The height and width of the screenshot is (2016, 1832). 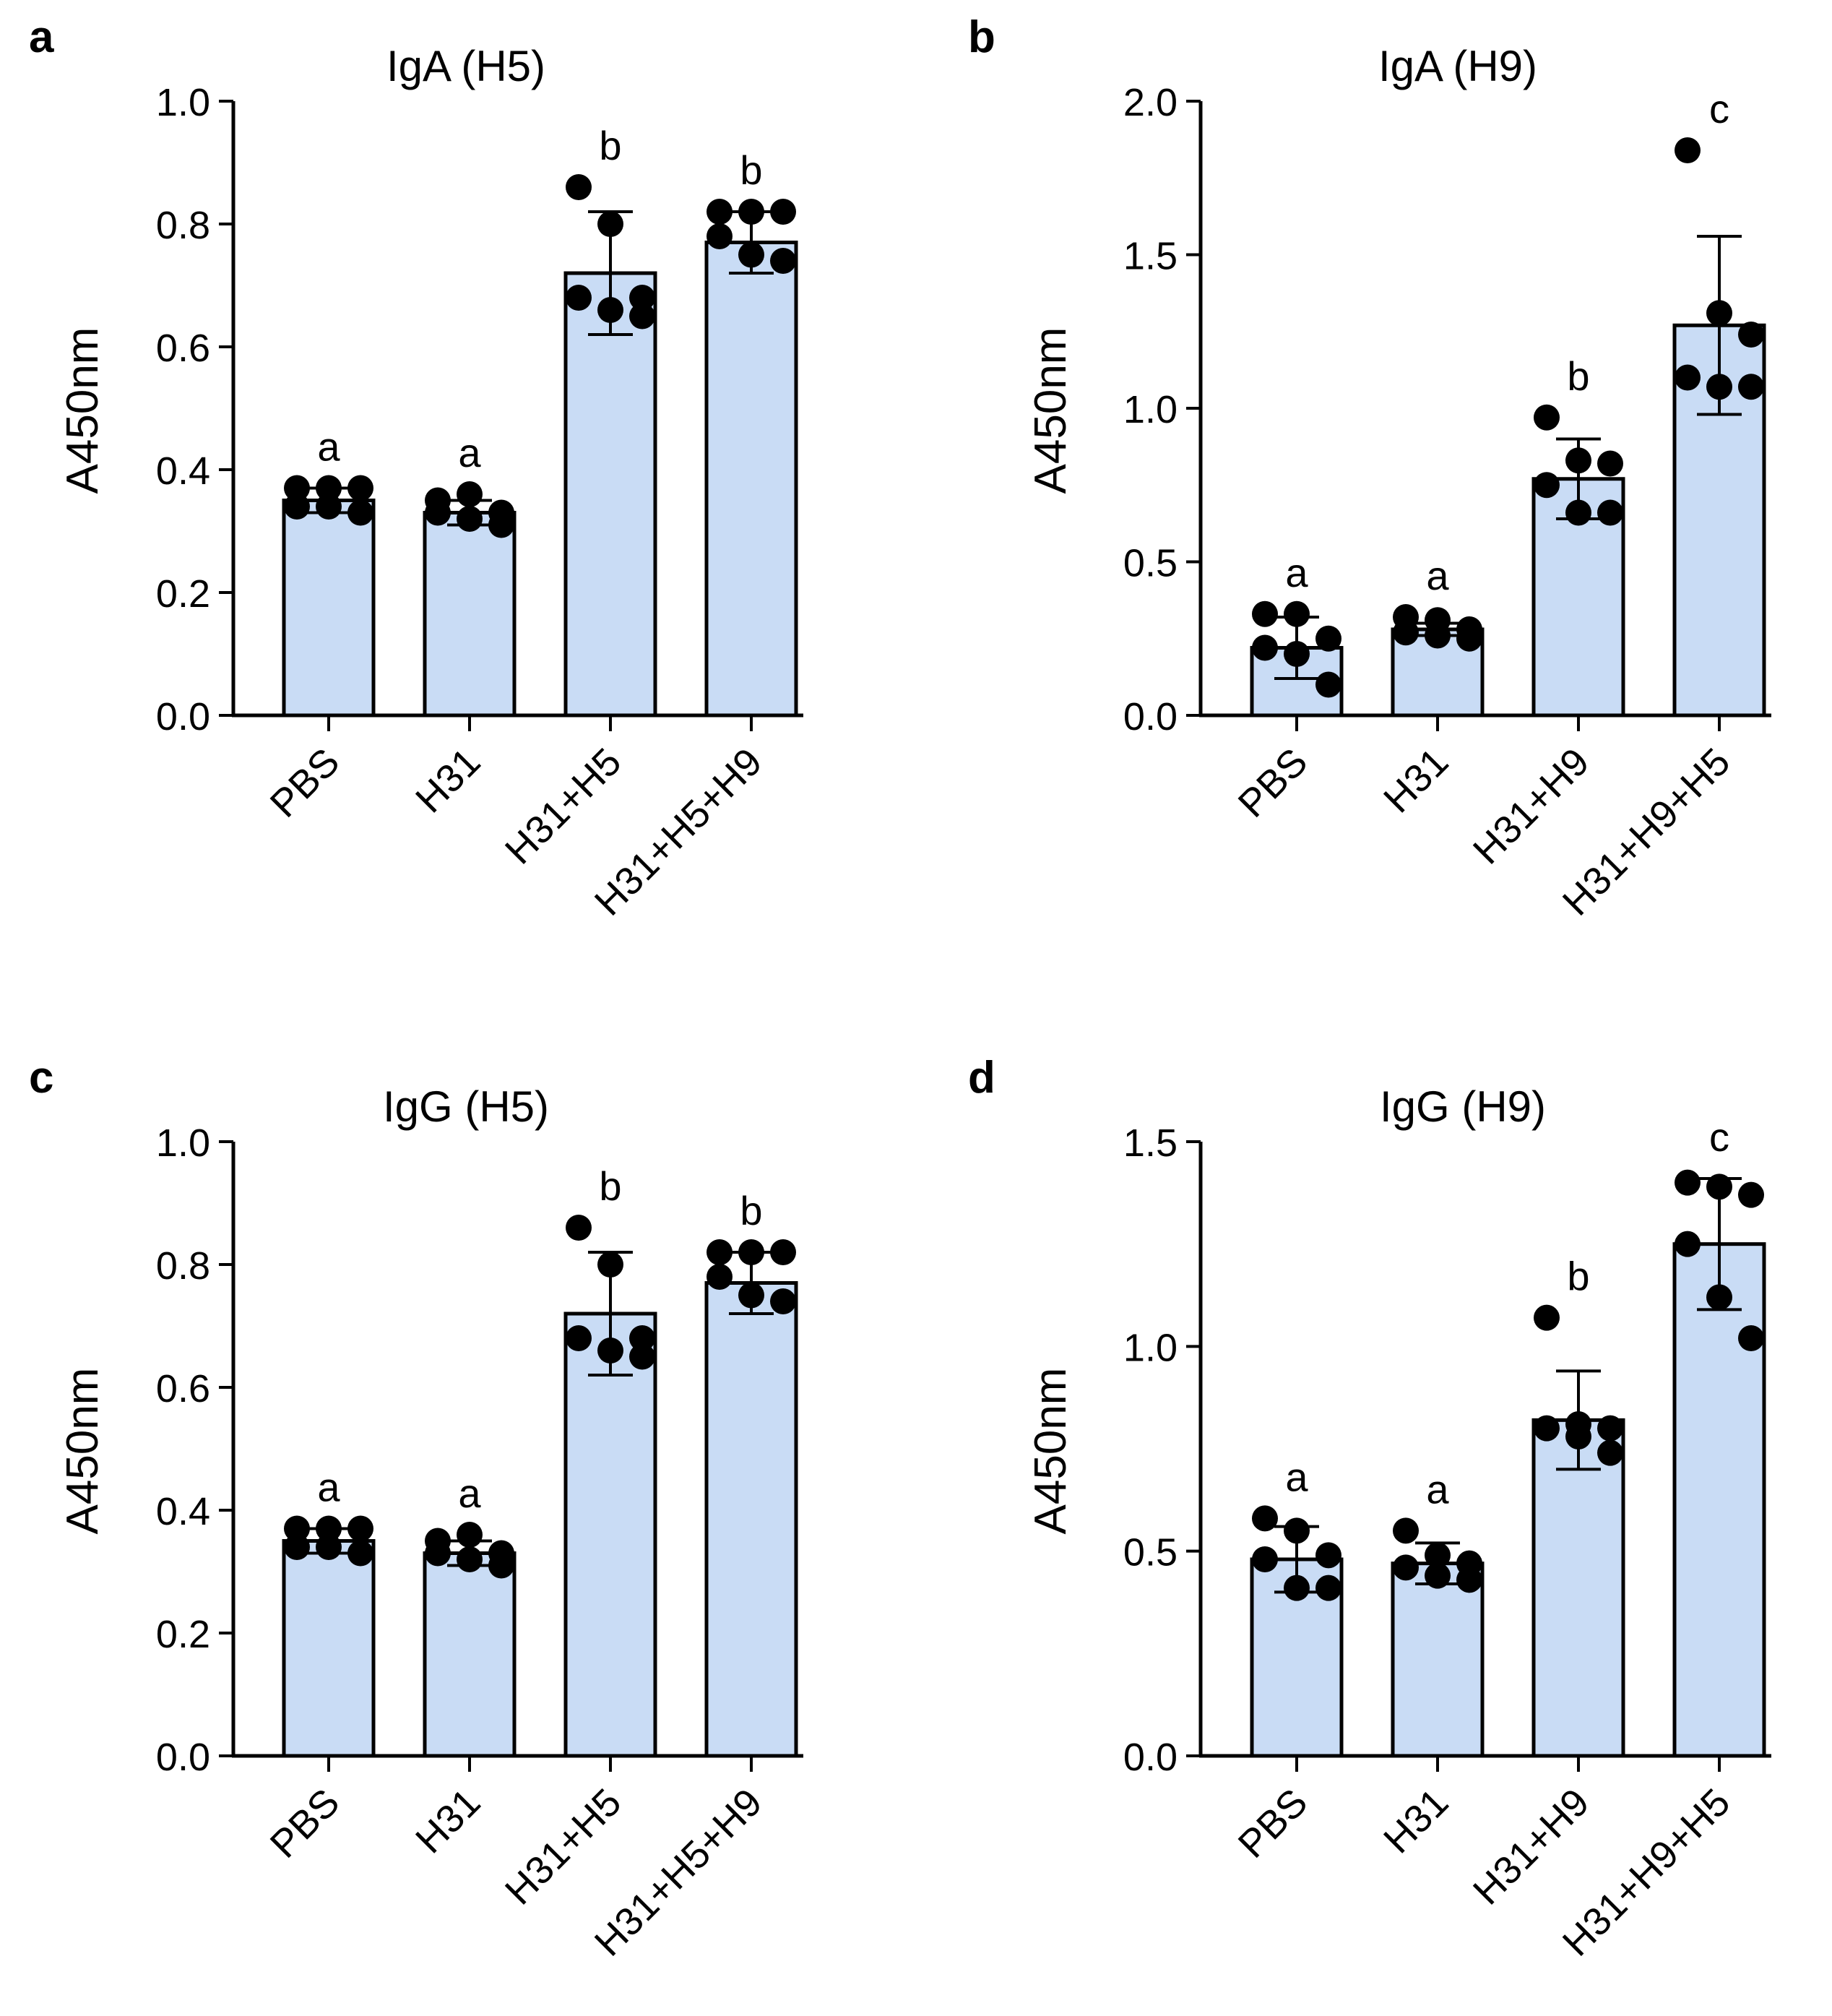 What do you see at coordinates (1162, 1450) in the screenshot?
I see `y-ticks: 0.0 0.5 1.0 1.5` at bounding box center [1162, 1450].